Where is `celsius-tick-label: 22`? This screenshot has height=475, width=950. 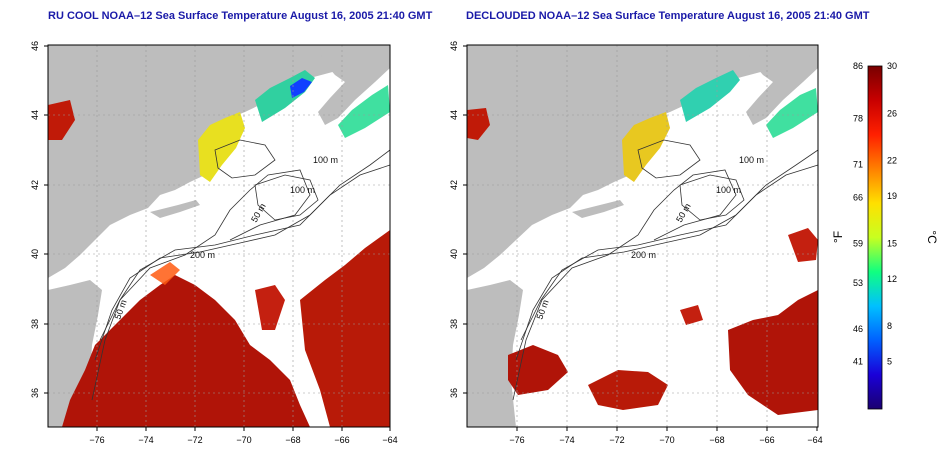 celsius-tick-label: 22 is located at coordinates (892, 161).